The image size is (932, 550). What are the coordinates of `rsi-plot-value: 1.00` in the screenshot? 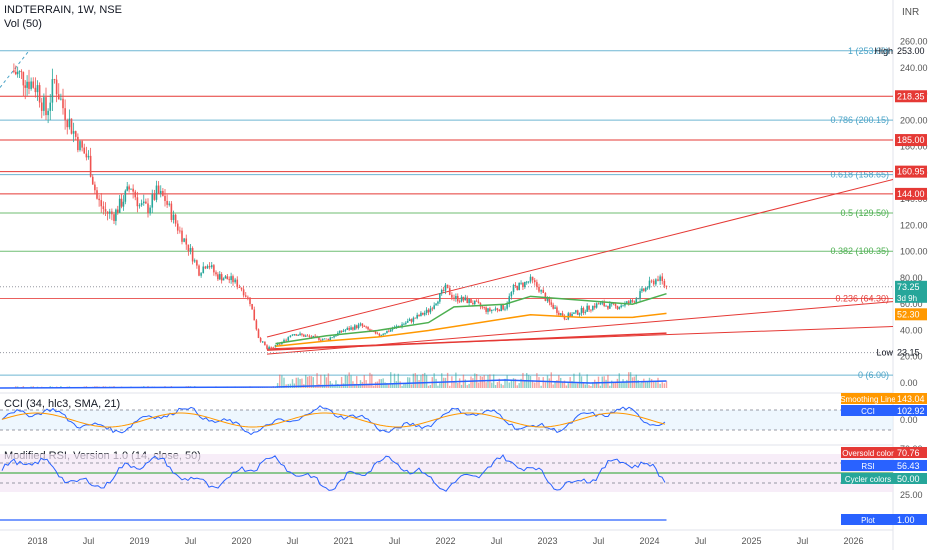 It's located at (906, 520).